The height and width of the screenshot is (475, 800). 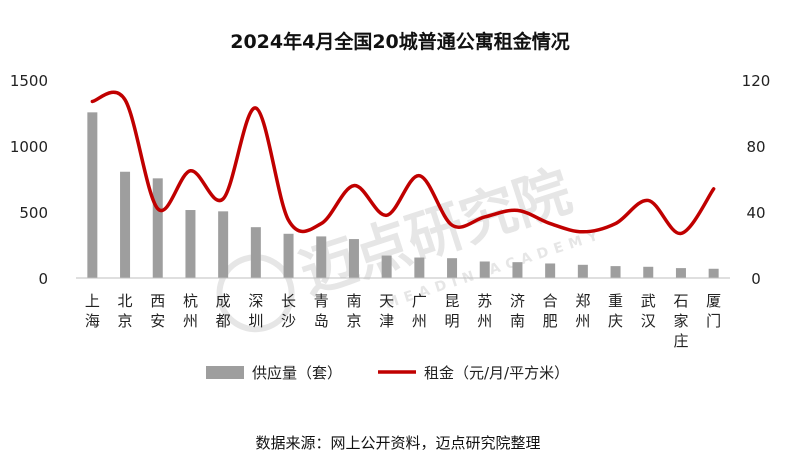 What do you see at coordinates (484, 311) in the screenshot?
I see `category-label: 苏州` at bounding box center [484, 311].